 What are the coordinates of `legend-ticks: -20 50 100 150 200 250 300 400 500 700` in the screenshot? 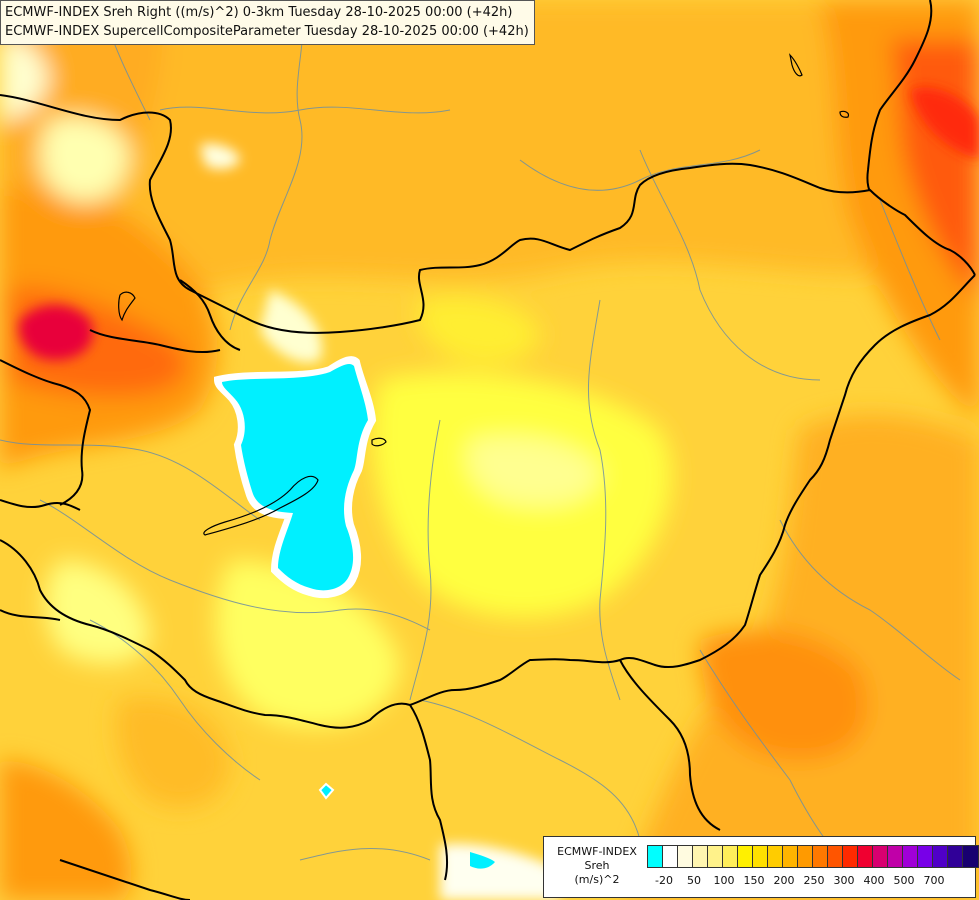 It's located at (812, 881).